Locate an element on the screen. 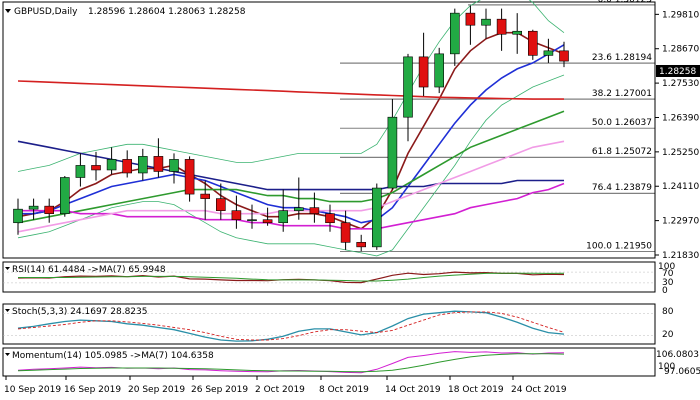  symbol-label: GBPUSD,Daily is located at coordinates (46, 12).